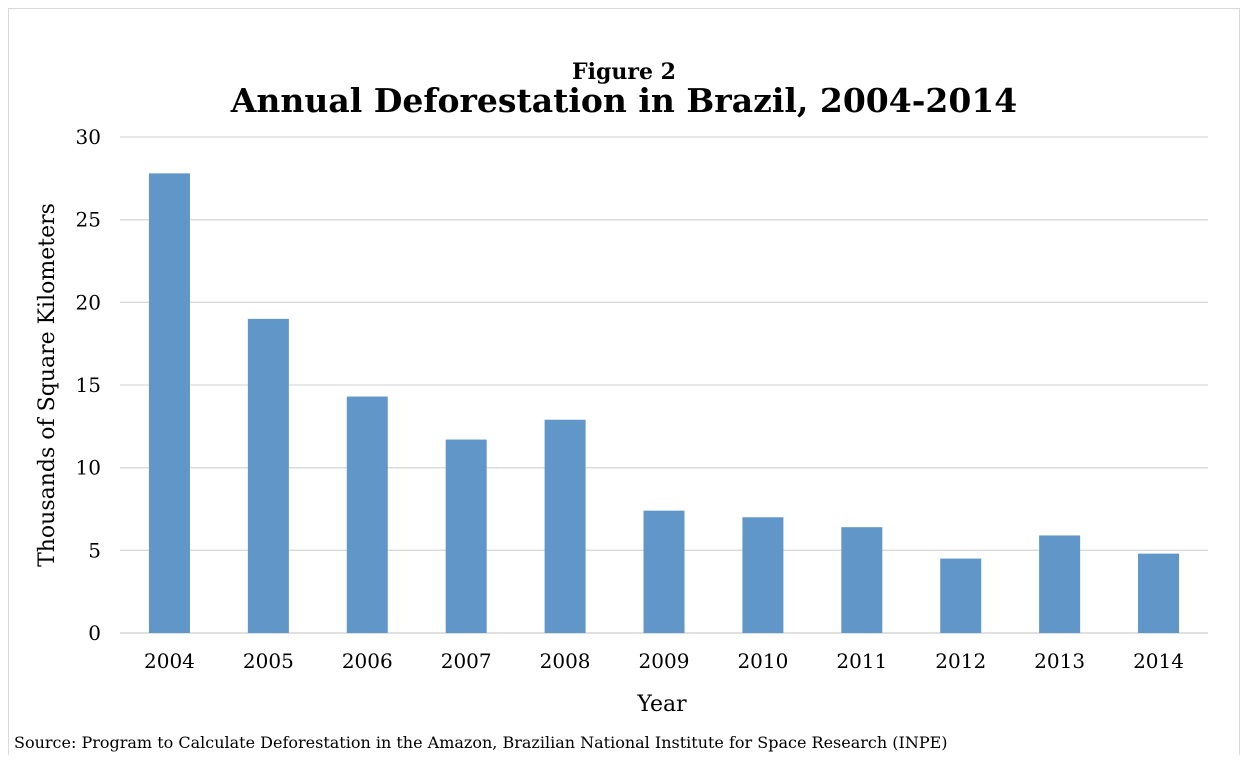 This screenshot has width=1248, height=763. I want to click on y-tick-labels: 0 5 10 15 20 25 30, so click(88, 385).